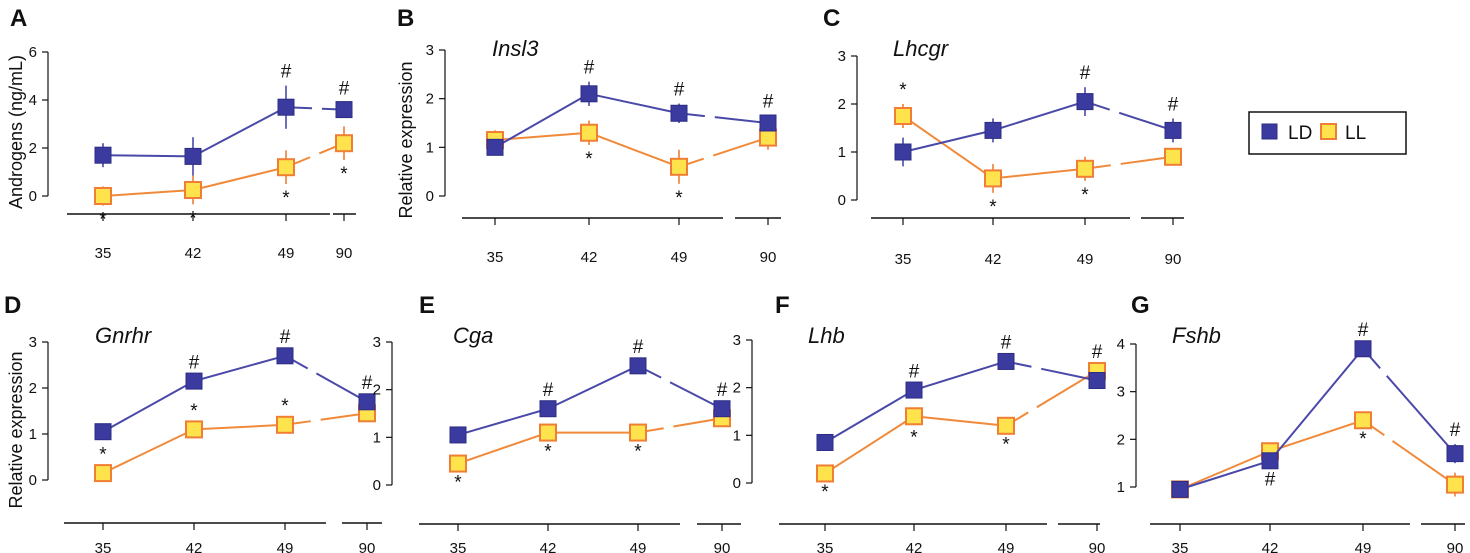 The image size is (1470, 553). Describe the element at coordinates (1003, 136) in the screenshot. I see `panel-C: C Lhcgr 0 1 2 3 35 42 49 90 * * * # #` at that location.